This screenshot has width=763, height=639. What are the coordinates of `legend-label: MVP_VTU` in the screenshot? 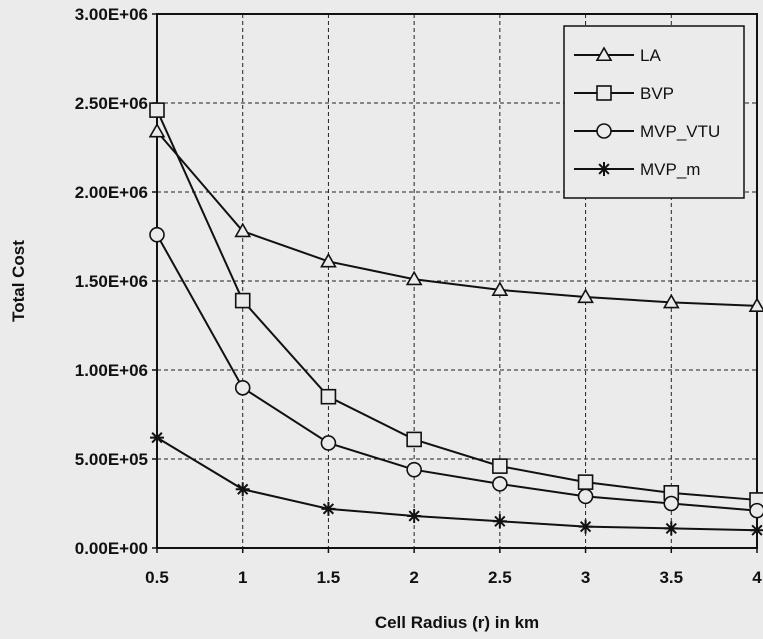 It's located at (680, 131).